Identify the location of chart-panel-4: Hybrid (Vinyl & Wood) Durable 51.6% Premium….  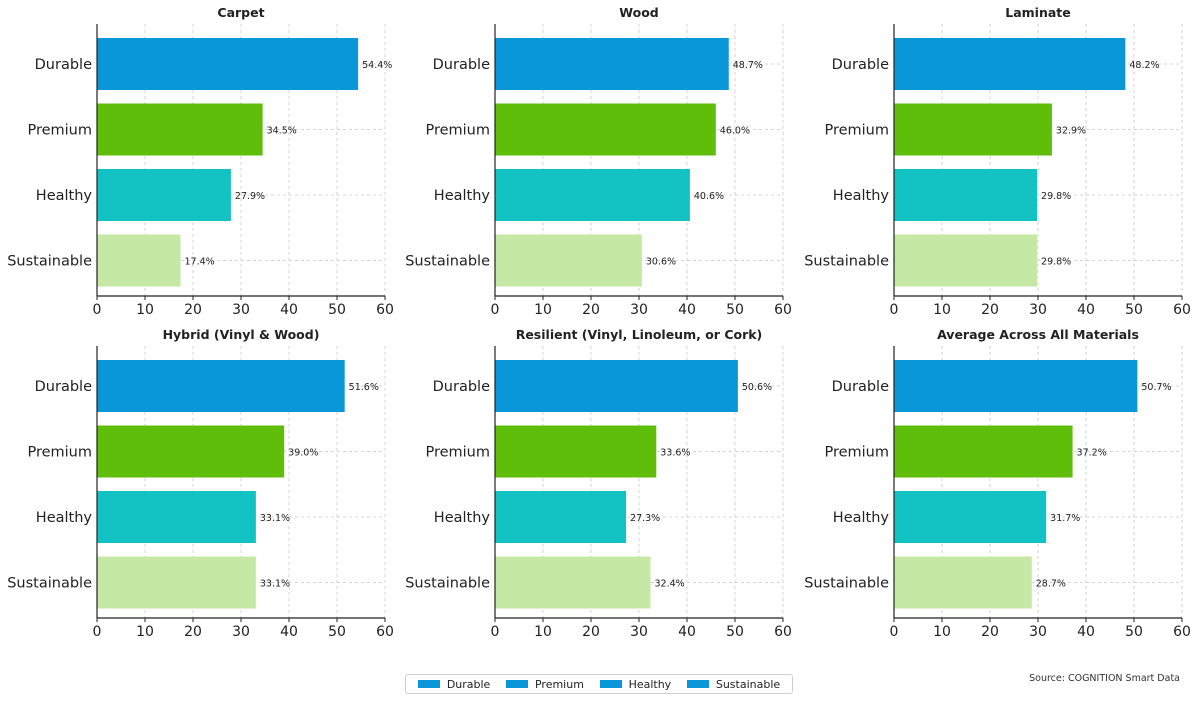
(200, 483).